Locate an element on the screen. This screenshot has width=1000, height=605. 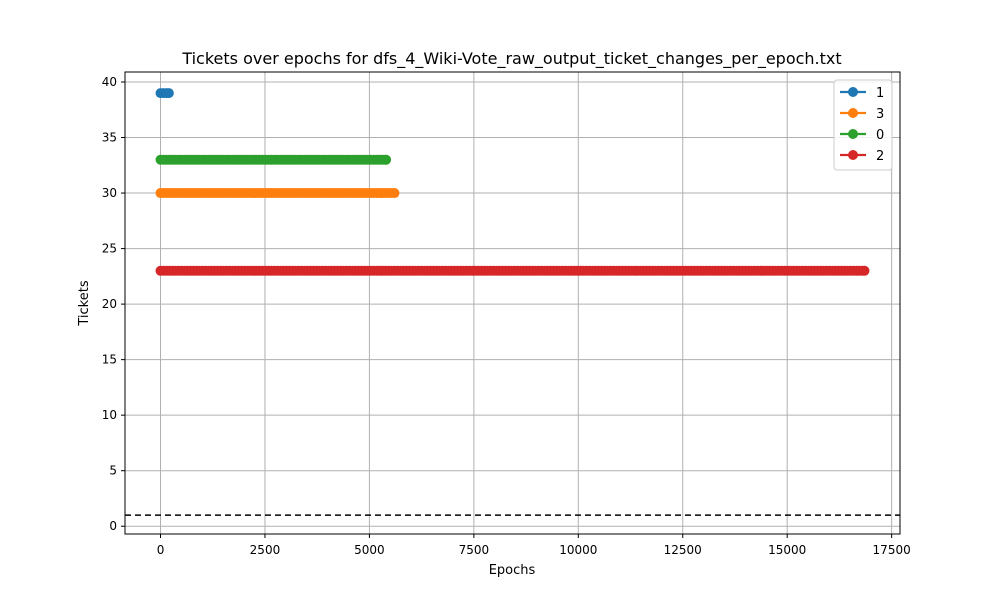
legend-item: 1 is located at coordinates (862, 93).